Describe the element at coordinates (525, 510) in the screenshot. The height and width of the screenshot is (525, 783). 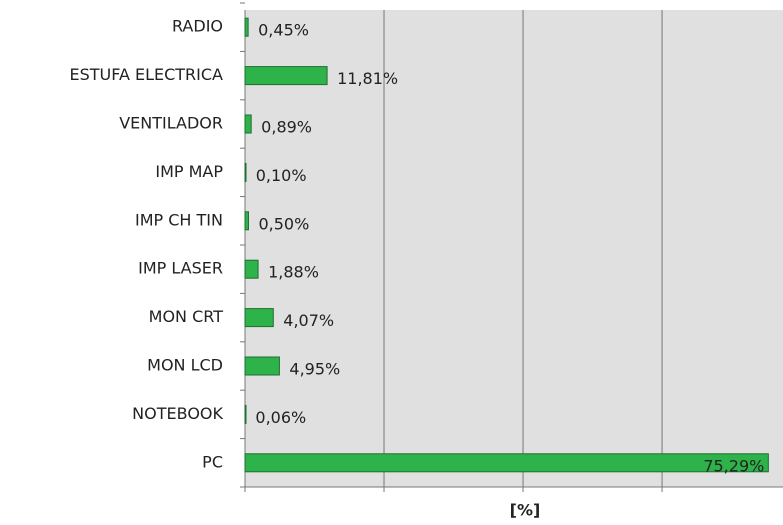
I see `x-axis-label: [%]` at that location.